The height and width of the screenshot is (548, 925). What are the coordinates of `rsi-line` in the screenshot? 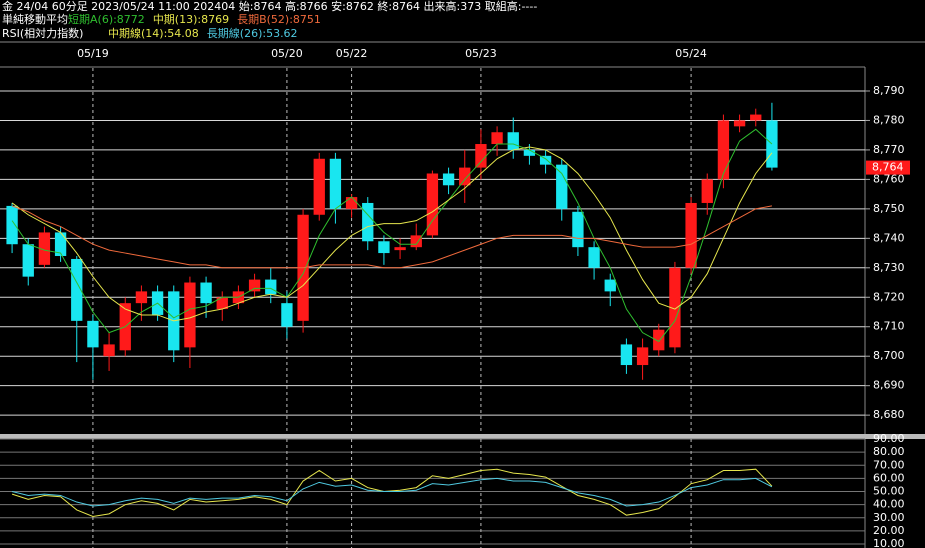 It's located at (392, 492).